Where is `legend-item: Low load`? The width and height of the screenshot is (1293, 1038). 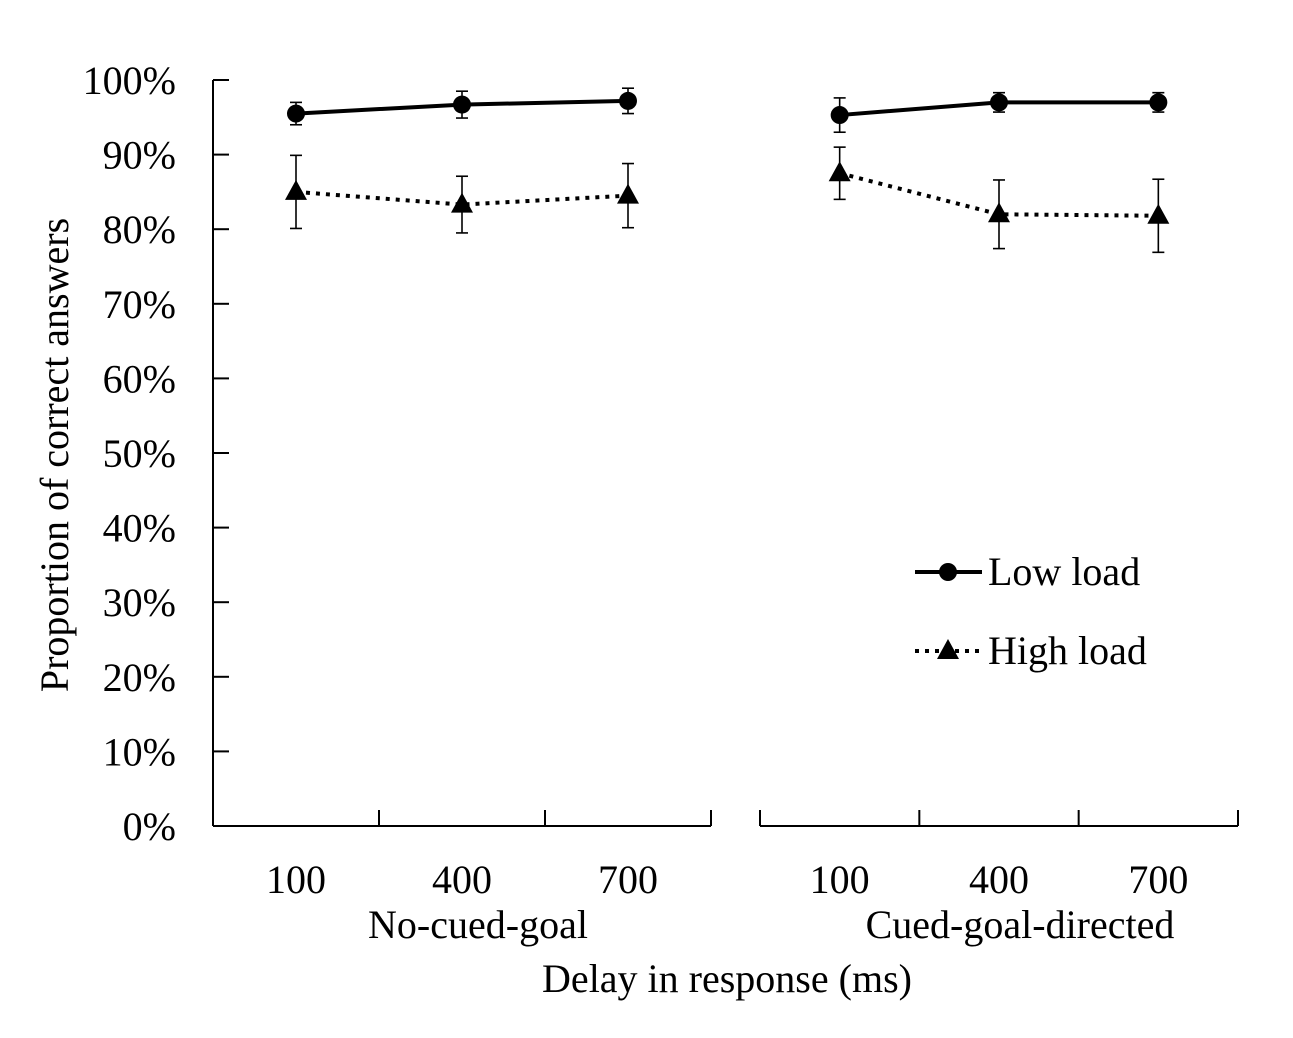
legend-item: Low load is located at coordinates (1027, 571).